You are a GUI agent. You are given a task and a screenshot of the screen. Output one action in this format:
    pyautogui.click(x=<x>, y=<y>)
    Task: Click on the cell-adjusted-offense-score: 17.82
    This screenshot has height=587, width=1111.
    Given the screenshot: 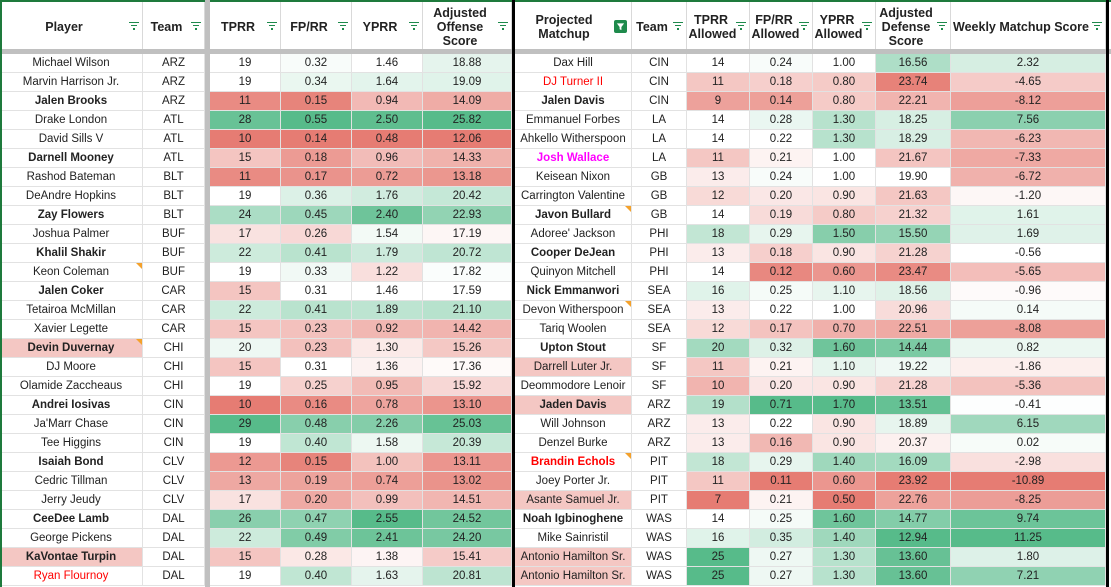 What is the action you would take?
    pyautogui.click(x=467, y=272)
    